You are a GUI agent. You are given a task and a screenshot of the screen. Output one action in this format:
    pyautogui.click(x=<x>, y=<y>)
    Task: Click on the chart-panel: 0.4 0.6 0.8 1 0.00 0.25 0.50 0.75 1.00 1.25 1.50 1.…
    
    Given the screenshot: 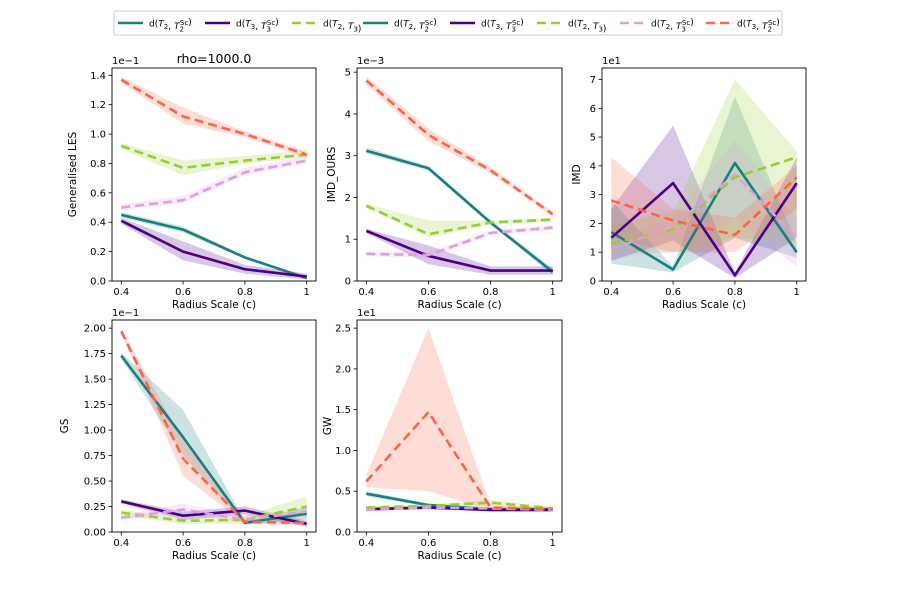 What is the action you would take?
    pyautogui.click(x=188, y=435)
    